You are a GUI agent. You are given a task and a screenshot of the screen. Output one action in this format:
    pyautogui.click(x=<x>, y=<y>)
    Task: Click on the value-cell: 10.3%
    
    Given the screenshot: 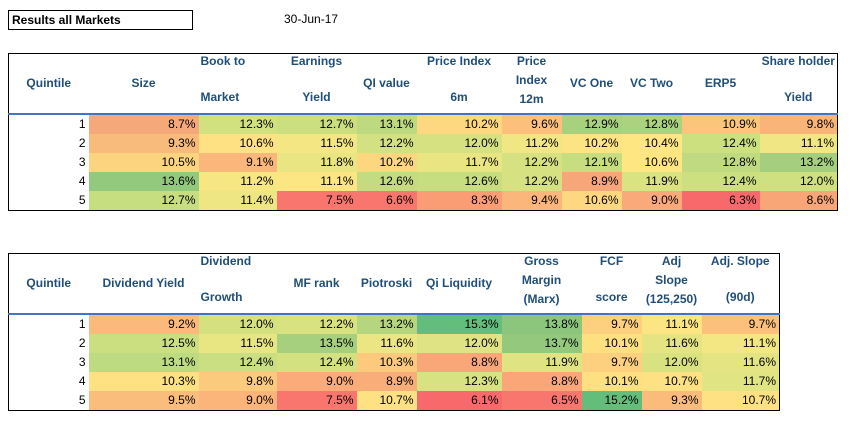 What is the action you would take?
    pyautogui.click(x=143, y=381)
    